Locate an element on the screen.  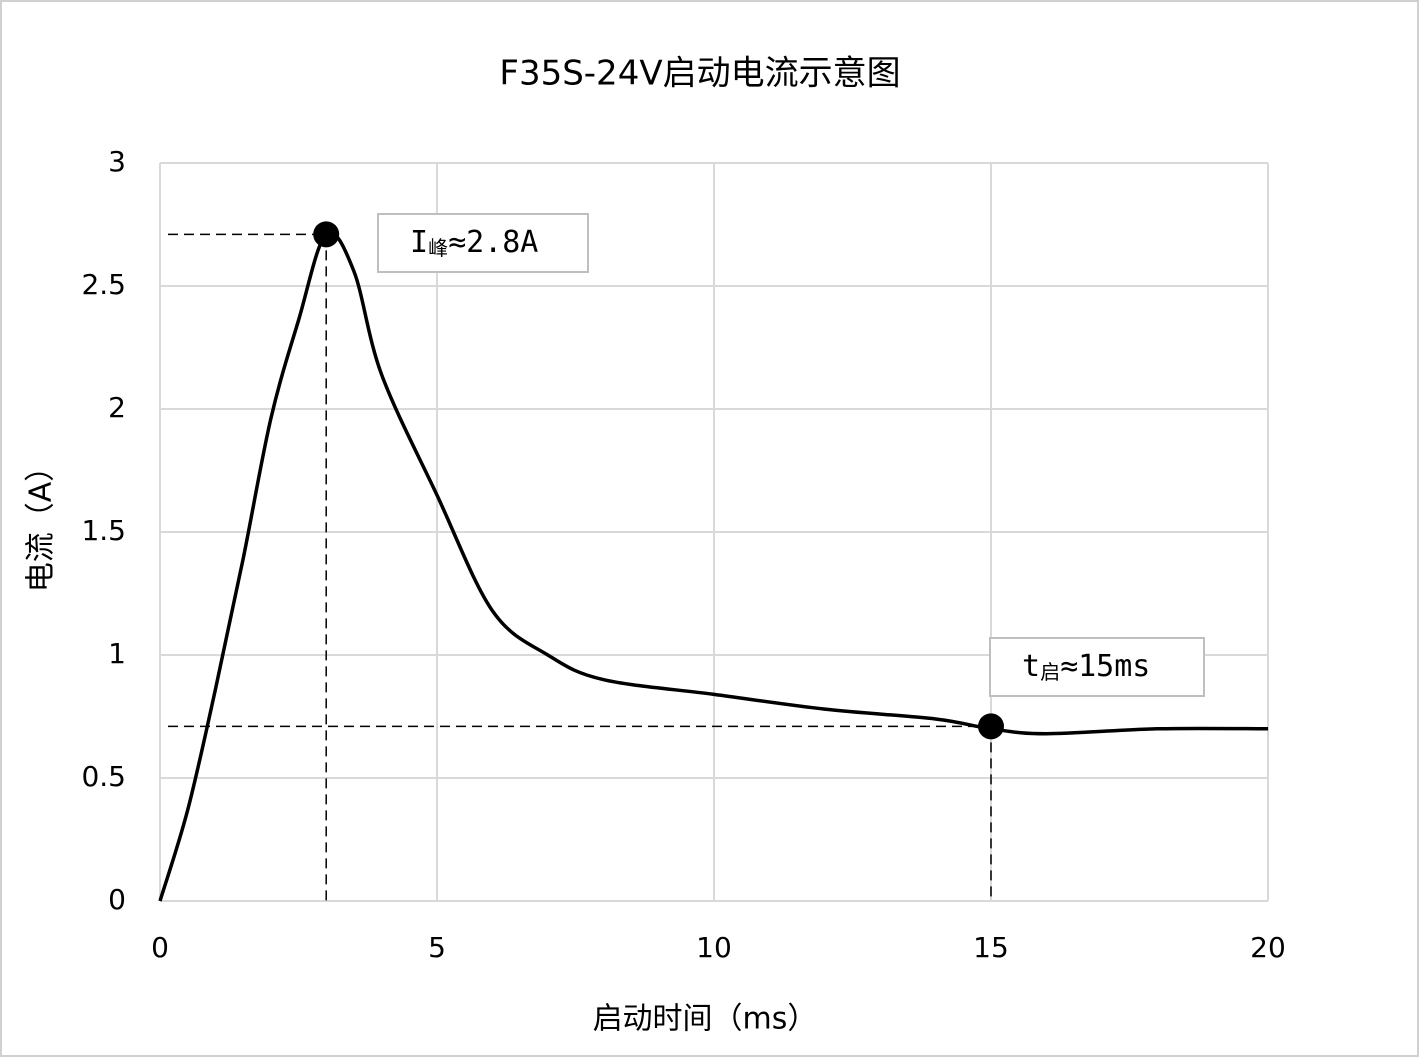
annotation: t启≈15ms is located at coordinates (1086, 666).